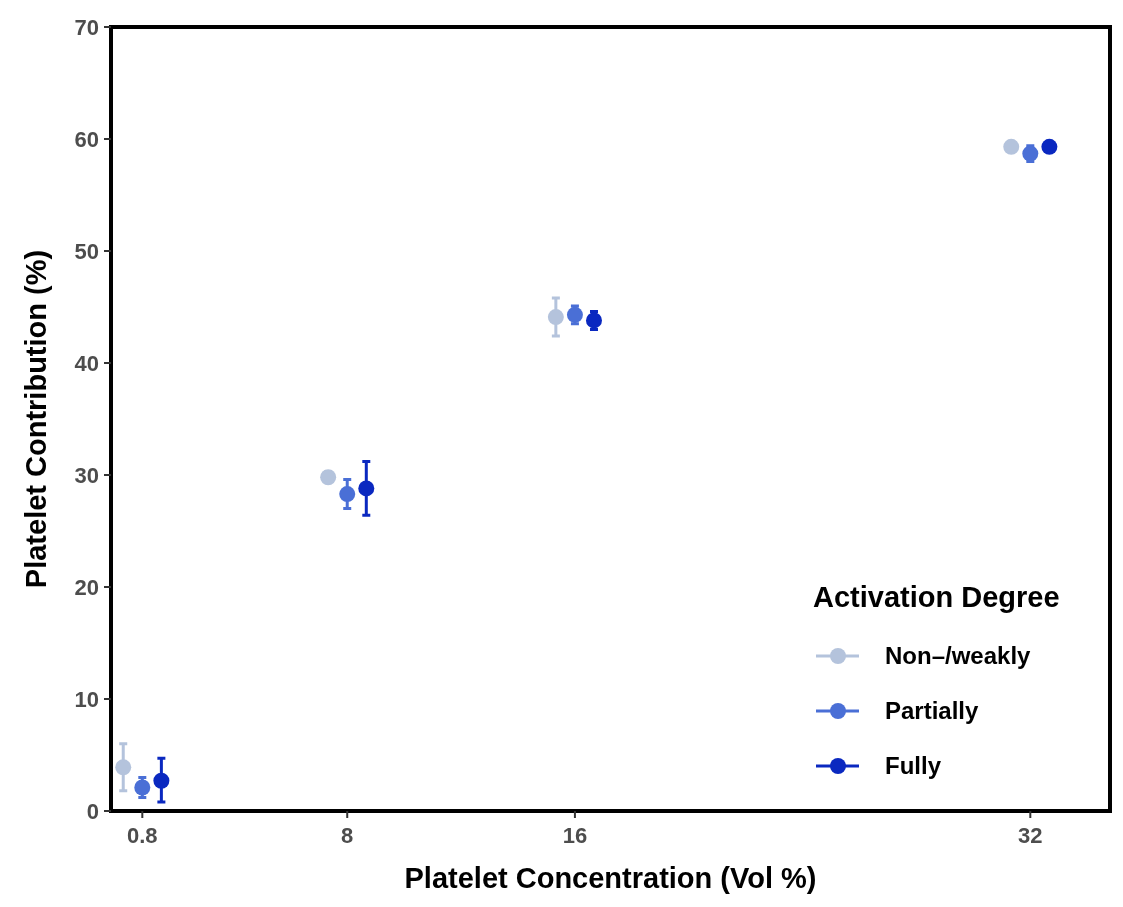 The image size is (1123, 907). I want to click on x-tick-label: 8, so click(347, 835).